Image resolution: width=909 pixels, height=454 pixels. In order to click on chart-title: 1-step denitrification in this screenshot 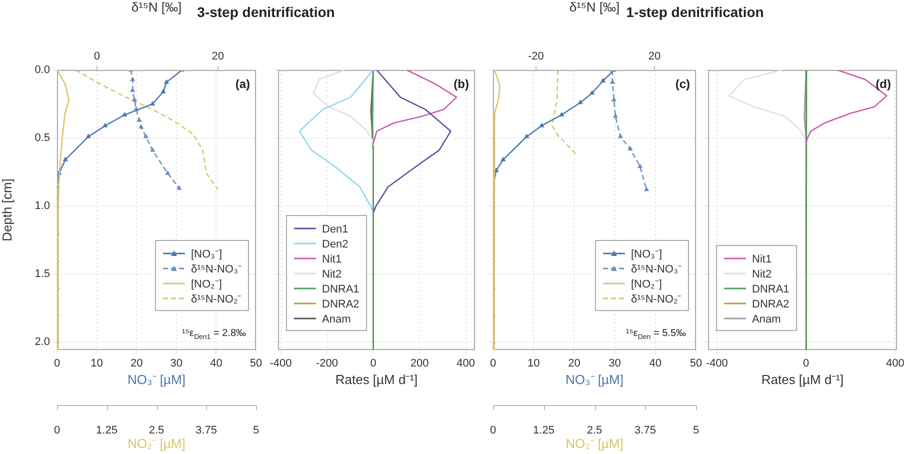, I will do `click(695, 12)`.